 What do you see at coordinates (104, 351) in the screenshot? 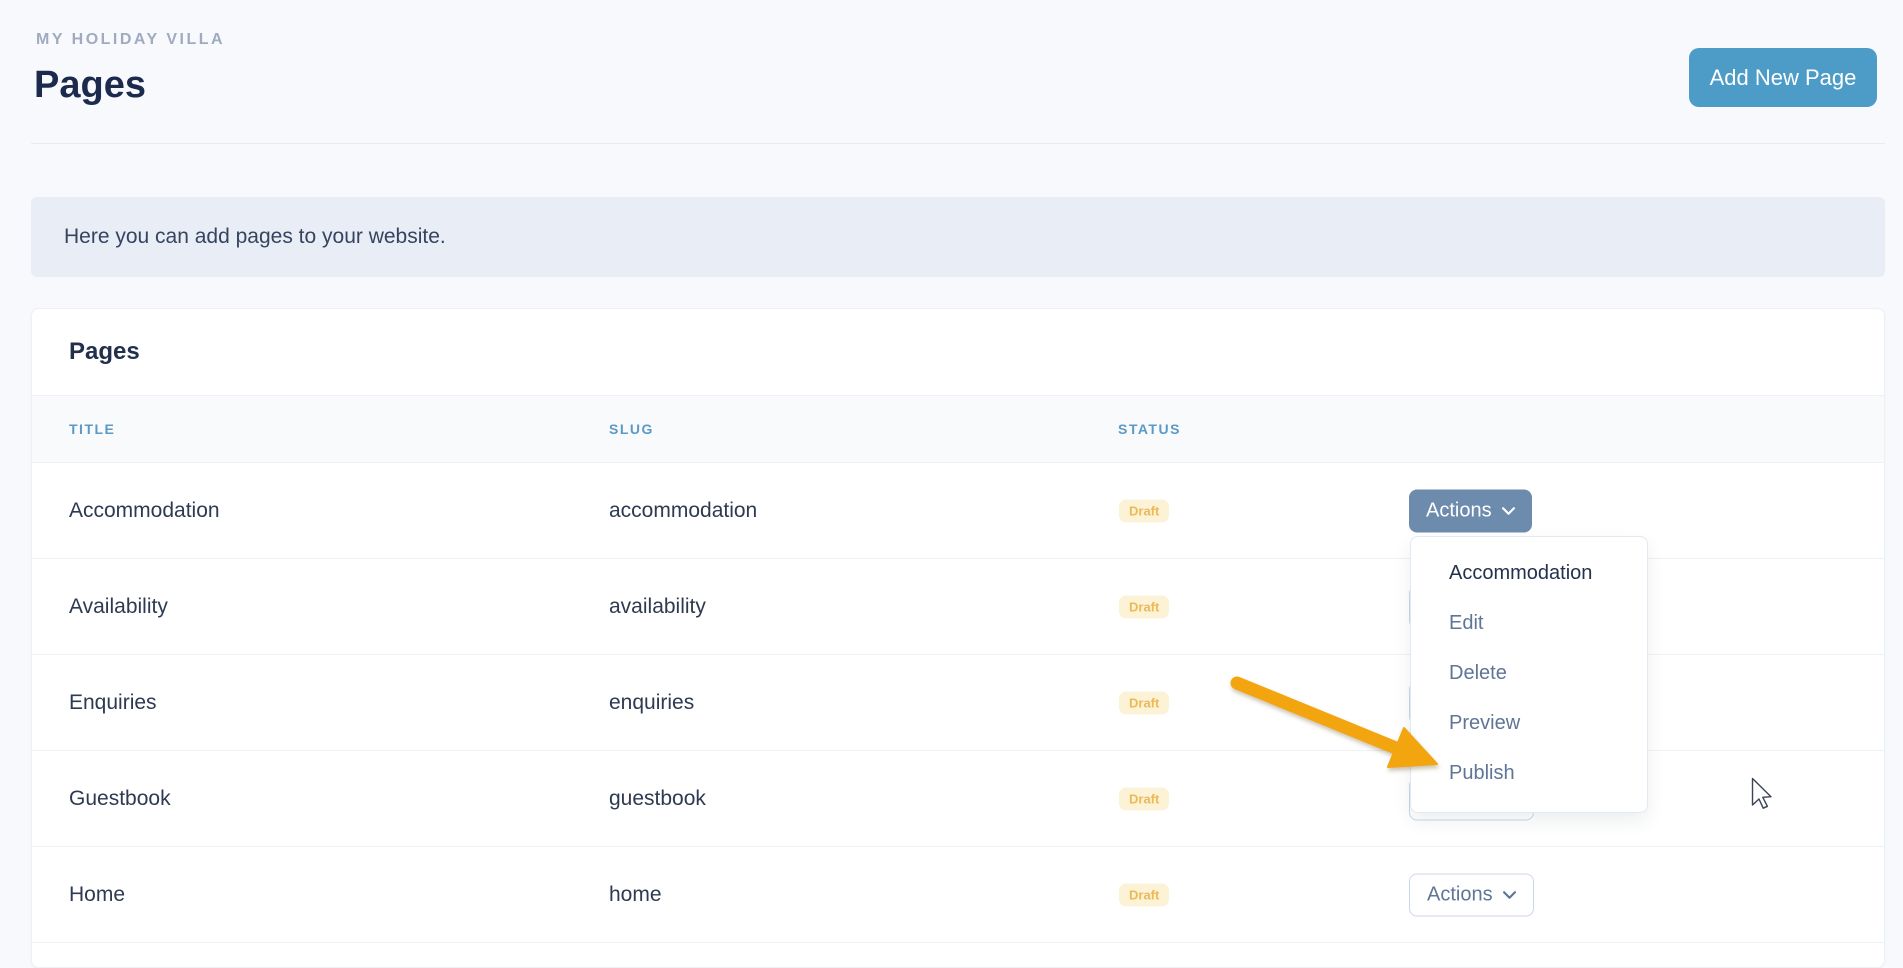
I see `card-title: Pages` at bounding box center [104, 351].